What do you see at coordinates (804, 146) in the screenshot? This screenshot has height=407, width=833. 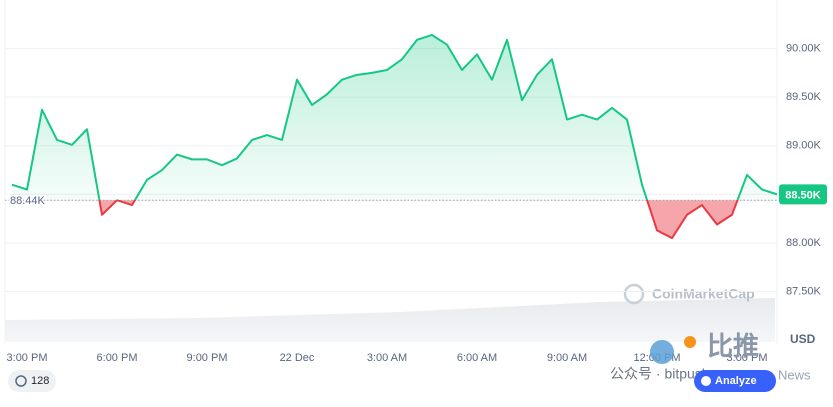 I see `y-tick-label: 89.00K` at bounding box center [804, 146].